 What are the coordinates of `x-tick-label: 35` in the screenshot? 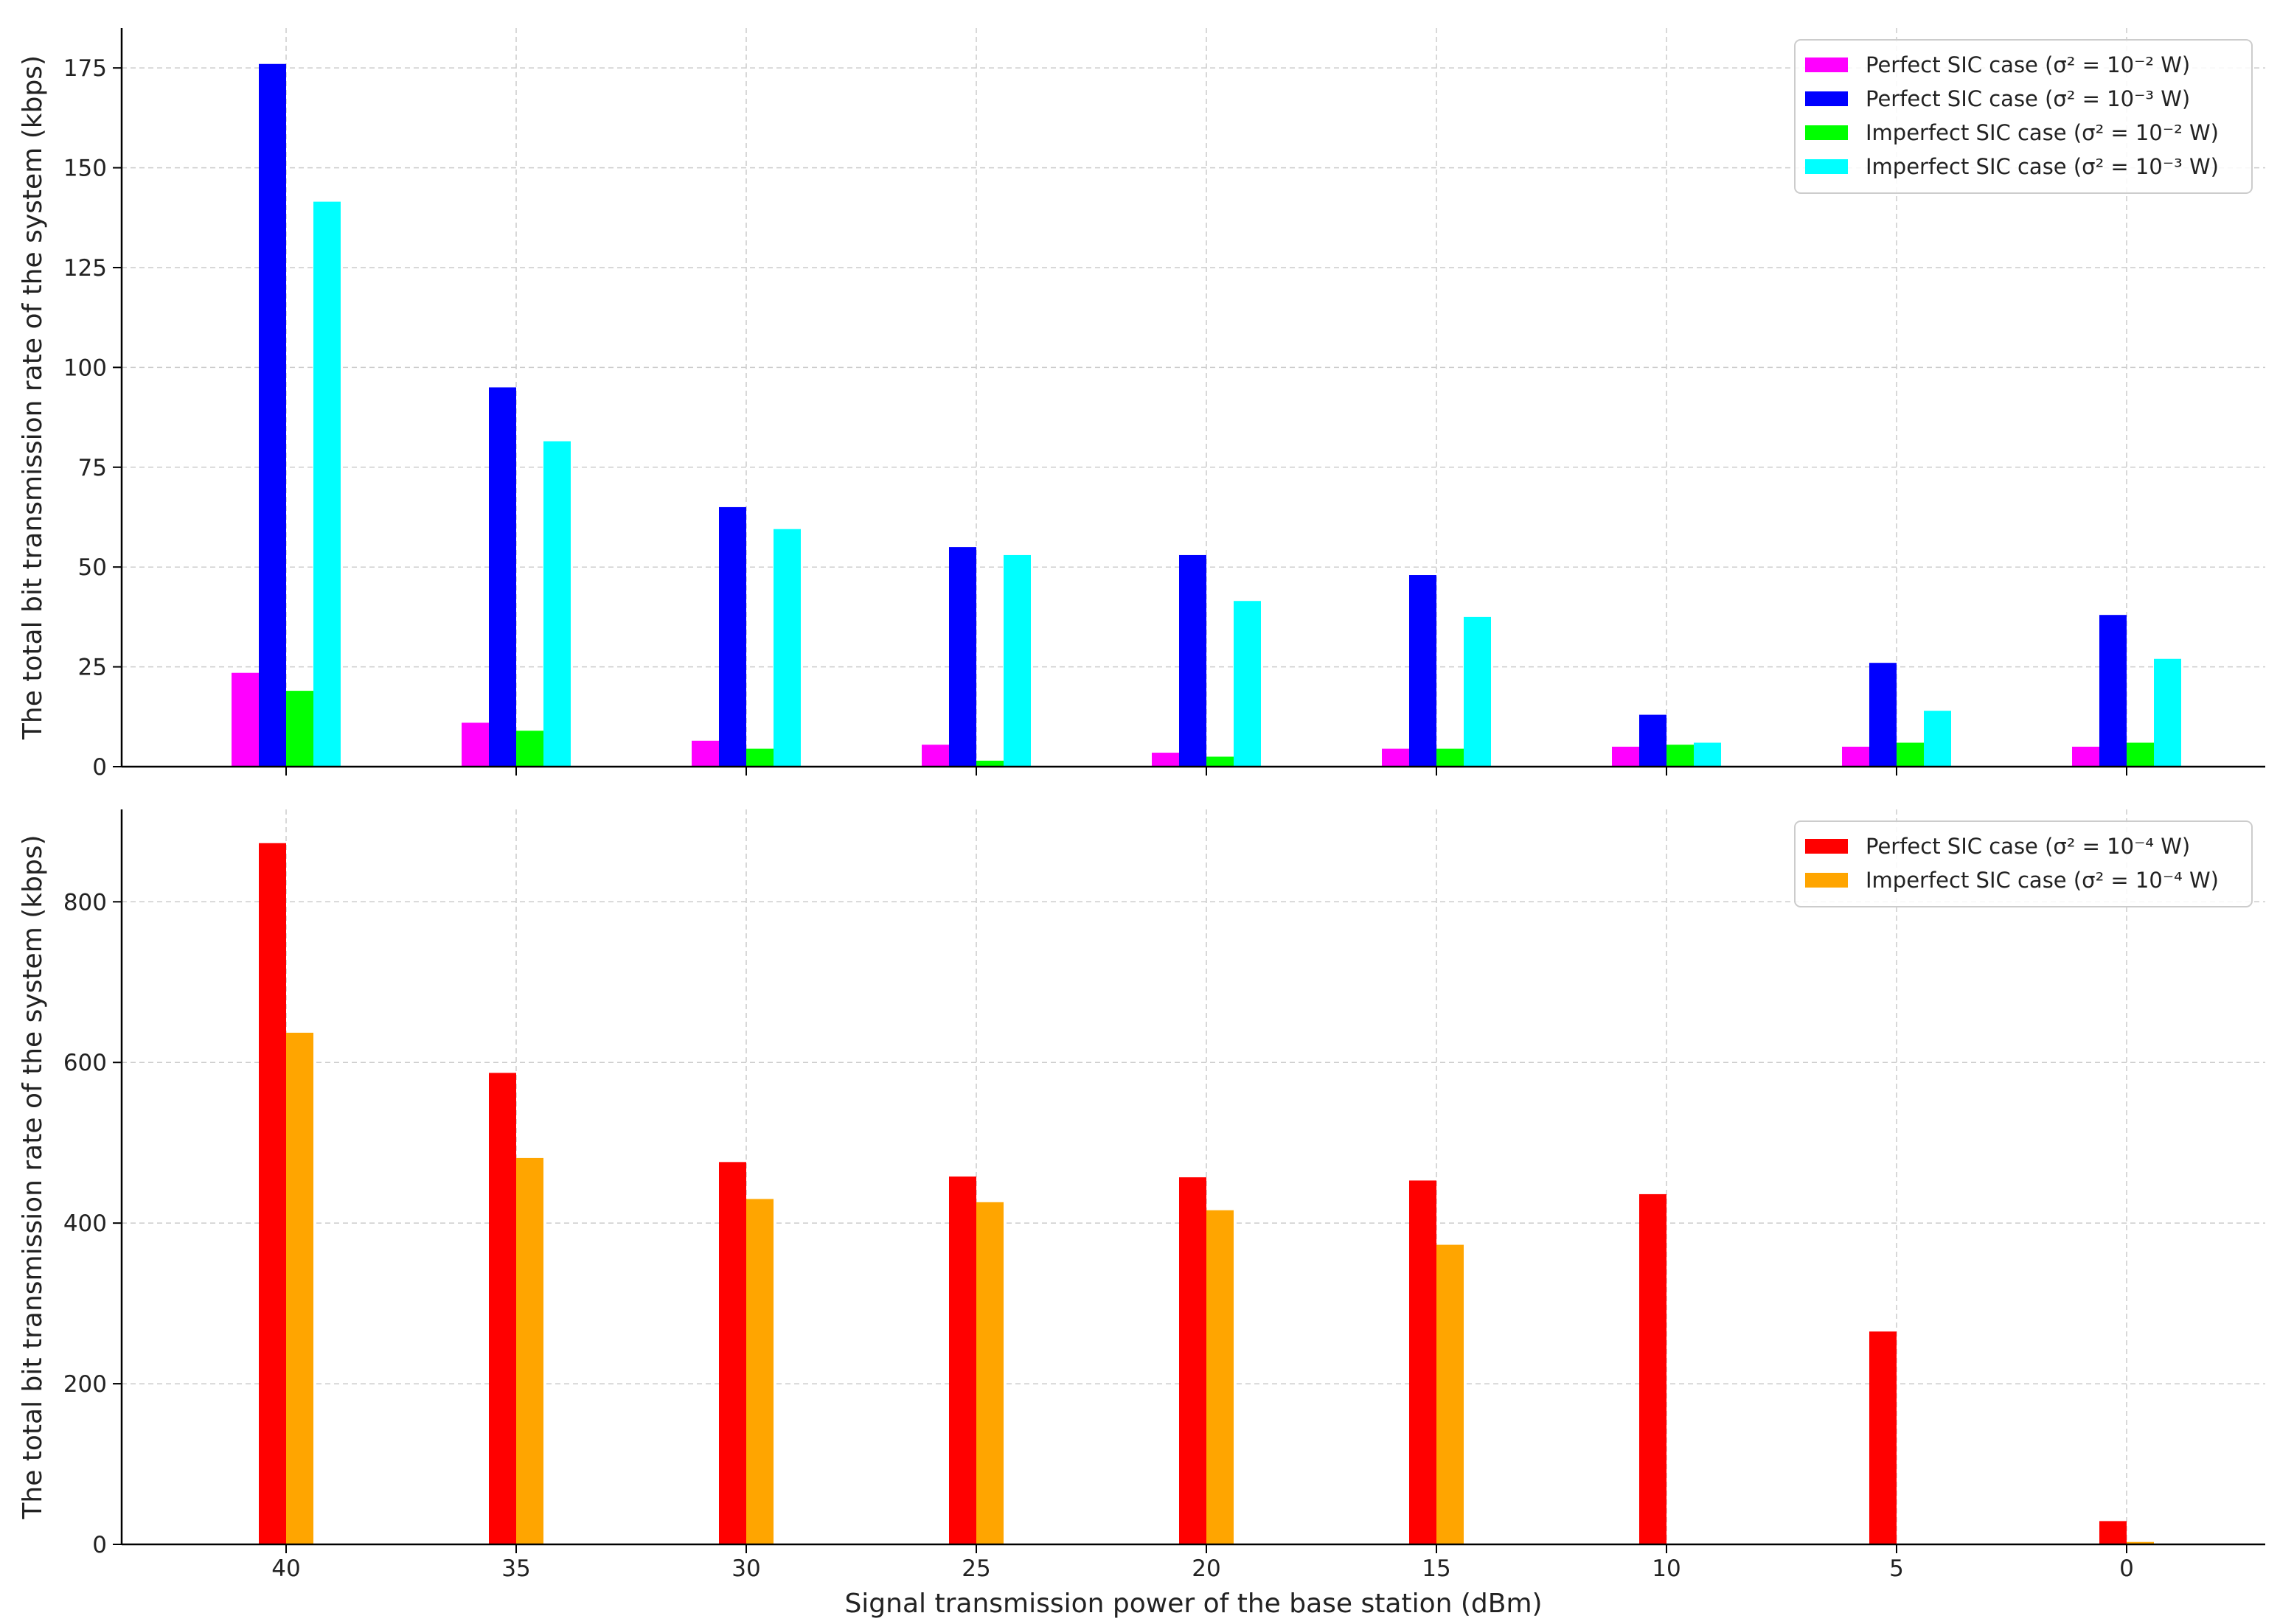 It's located at (516, 1568).